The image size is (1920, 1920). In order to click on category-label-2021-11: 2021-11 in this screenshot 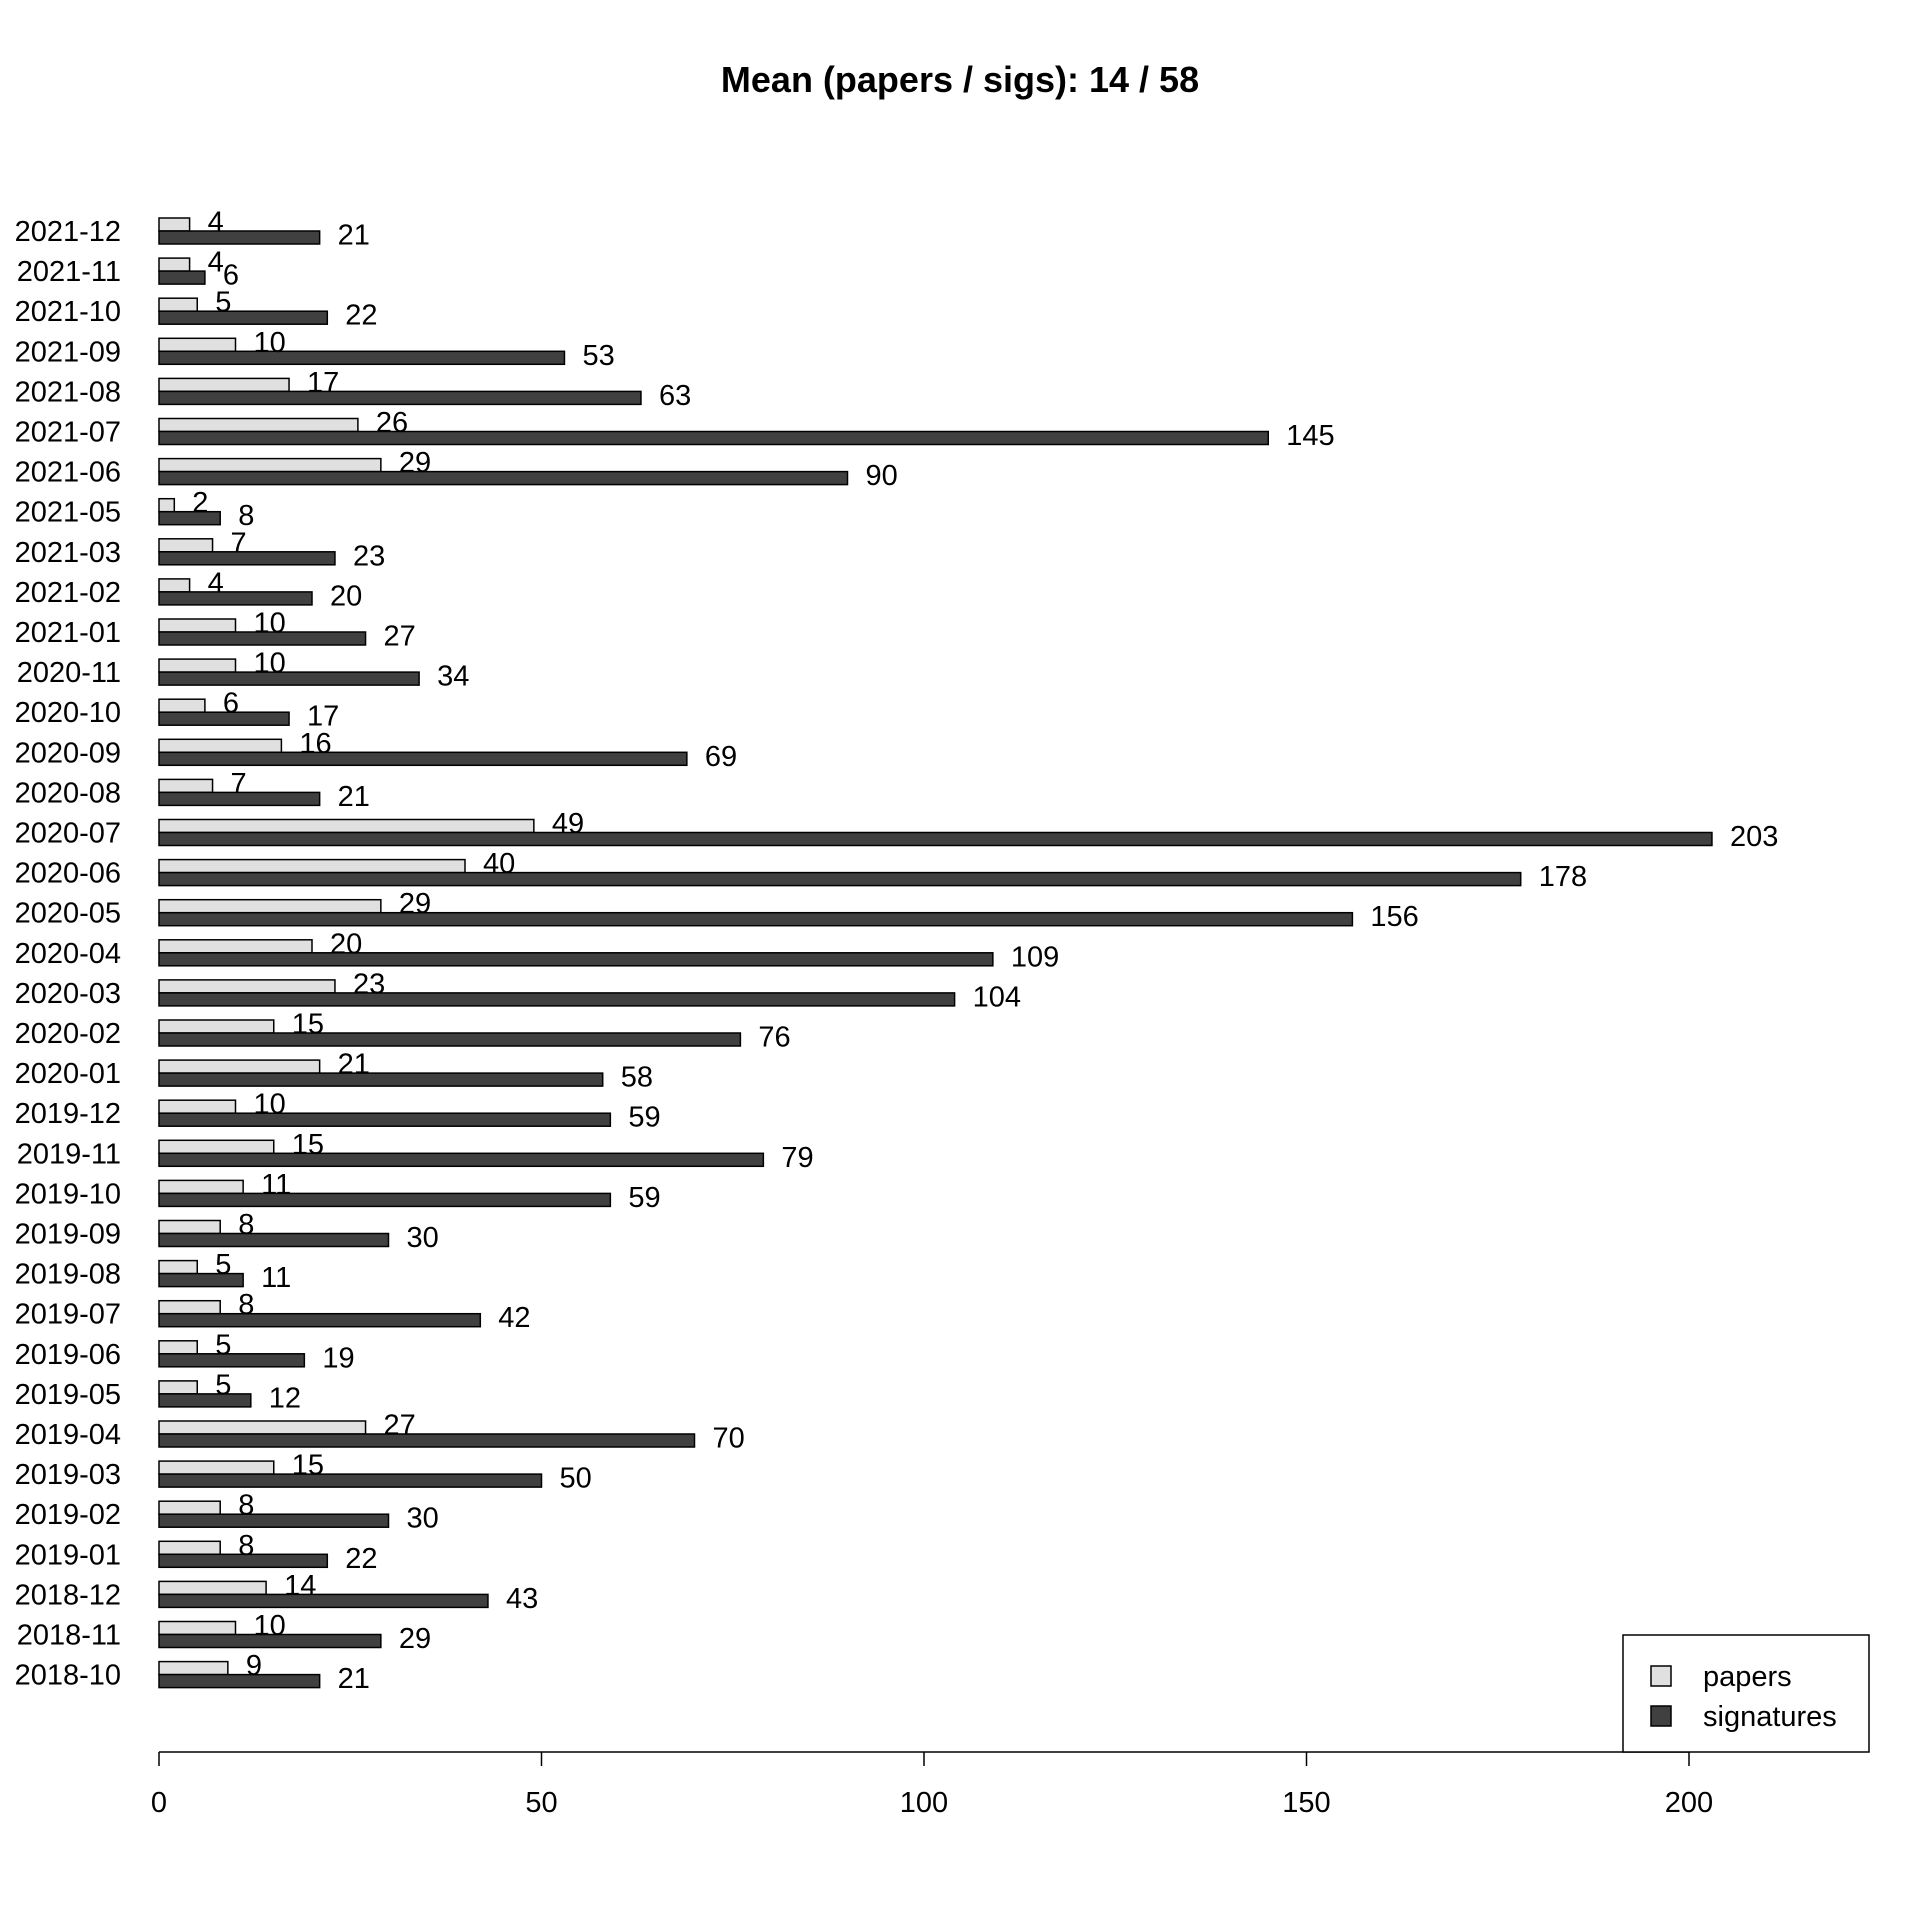, I will do `click(69, 272)`.